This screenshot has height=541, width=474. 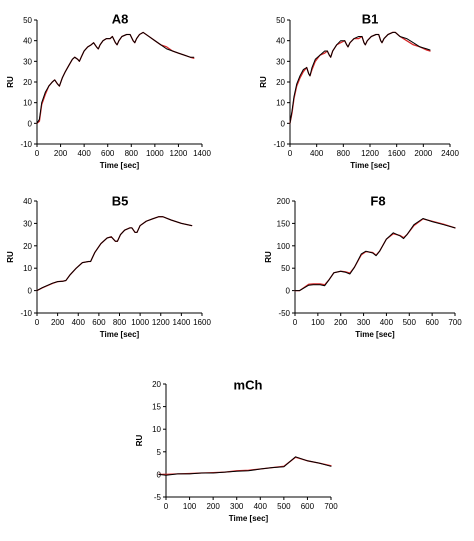 What do you see at coordinates (248, 385) in the screenshot?
I see `chart-title: mCh` at bounding box center [248, 385].